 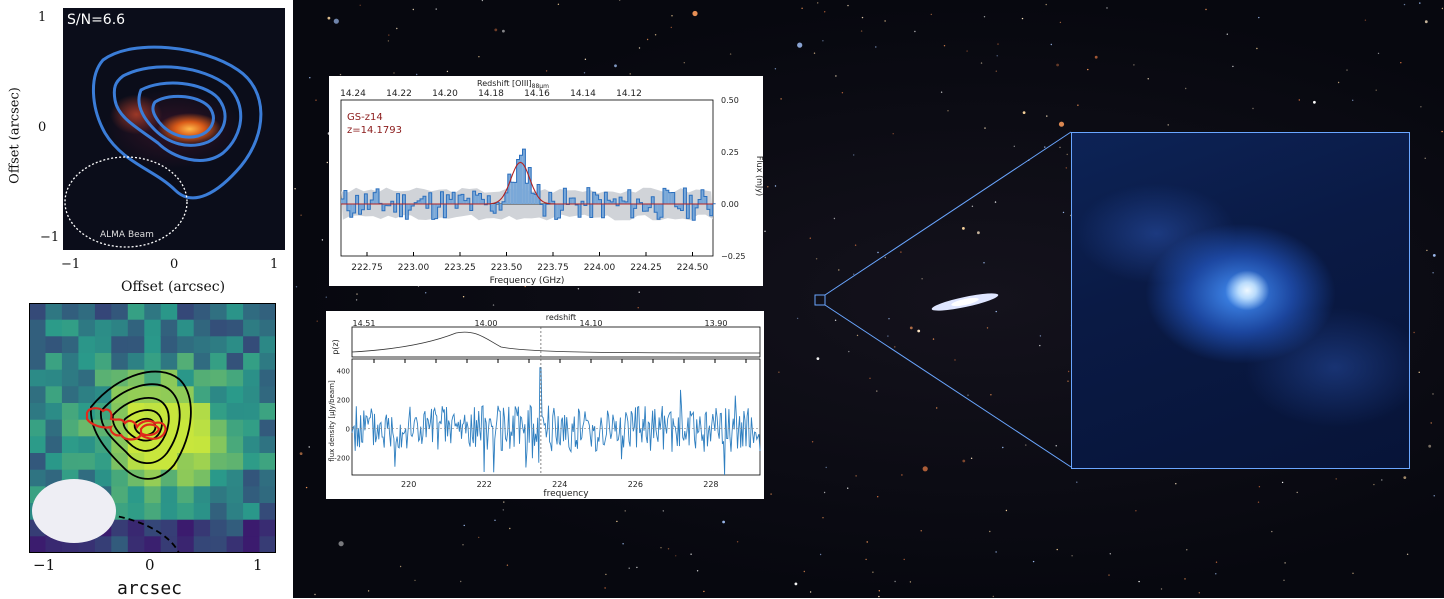 What do you see at coordinates (759, 176) in the screenshot?
I see `ylabel: Flux (mJy)` at bounding box center [759, 176].